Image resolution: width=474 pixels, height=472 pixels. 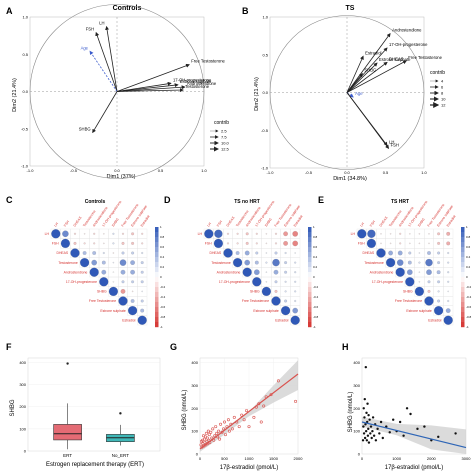 What do you see at coordinates (362, 224) in the screenshot?
I see `panel-e-column-label: LH` at bounding box center [362, 224].